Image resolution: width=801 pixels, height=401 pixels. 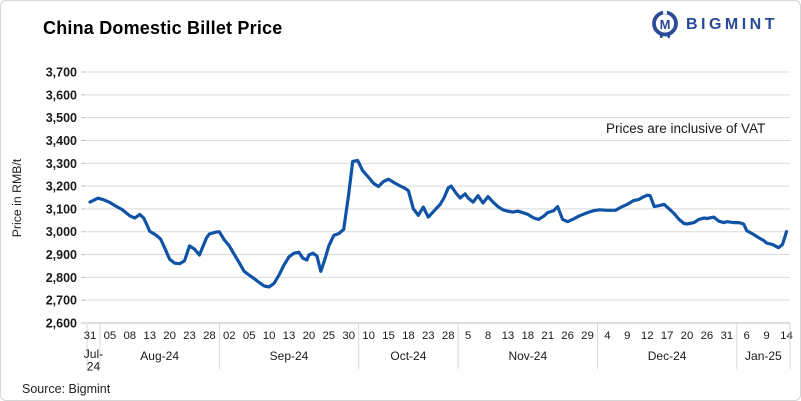 What do you see at coordinates (61, 141) in the screenshot?
I see `y-tick-label: 3,400` at bounding box center [61, 141].